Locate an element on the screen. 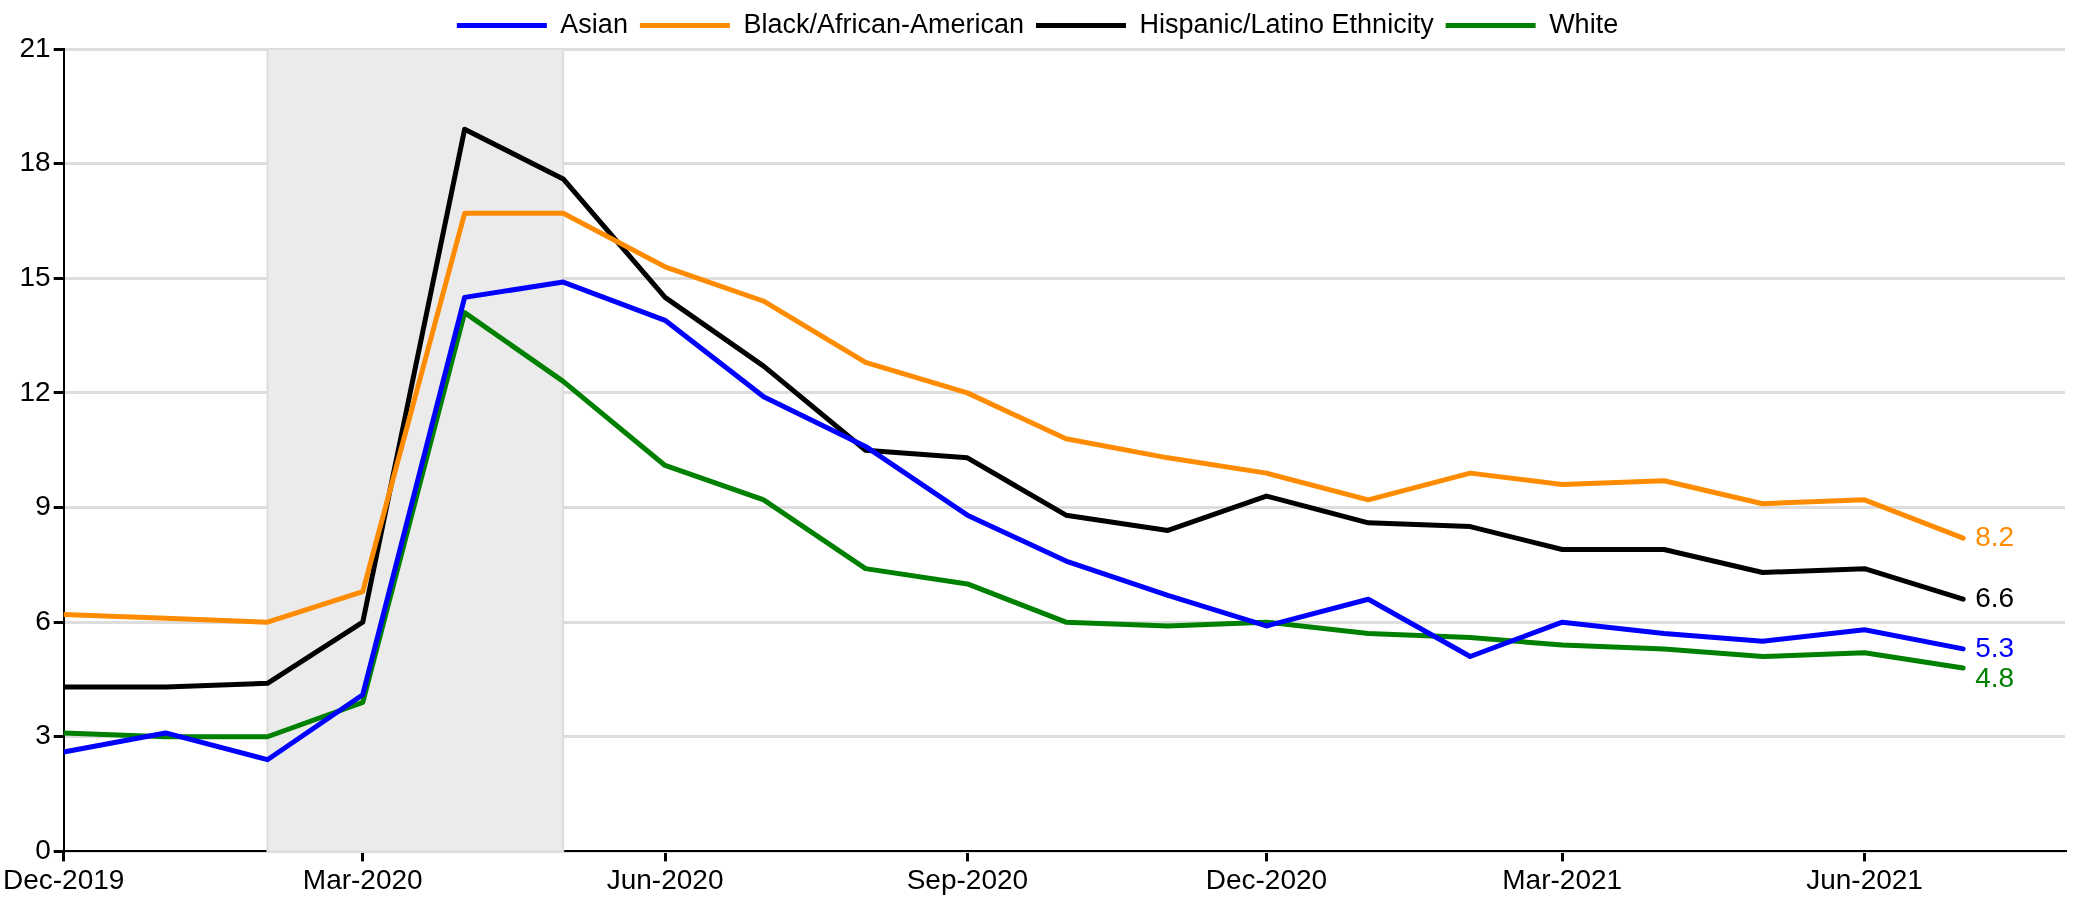  legend-label: Black/African-American is located at coordinates (883, 23).